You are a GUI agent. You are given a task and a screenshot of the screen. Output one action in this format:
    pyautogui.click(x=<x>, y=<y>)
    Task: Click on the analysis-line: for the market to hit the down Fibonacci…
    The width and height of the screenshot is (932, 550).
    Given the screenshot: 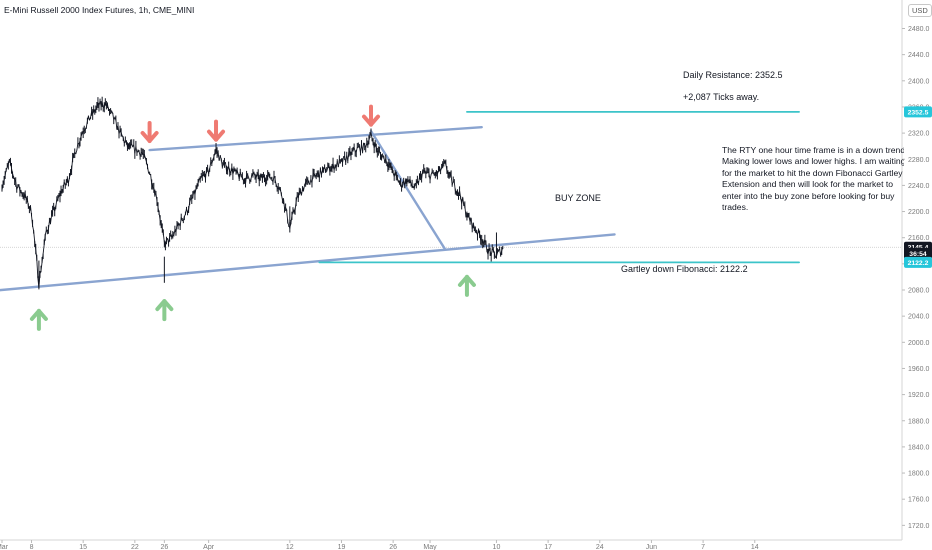 What is the action you would take?
    pyautogui.click(x=812, y=172)
    